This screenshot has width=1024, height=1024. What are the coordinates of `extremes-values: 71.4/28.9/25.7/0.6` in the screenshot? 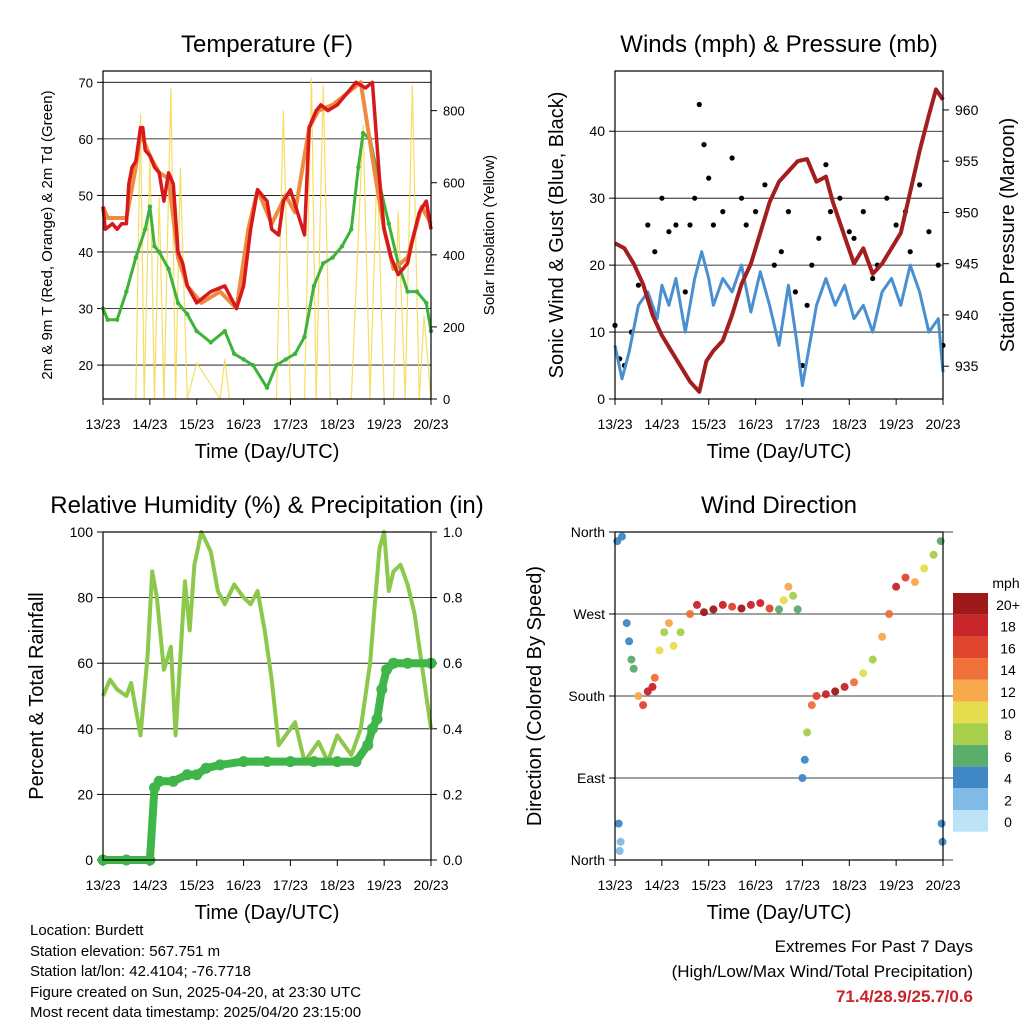 It's located at (904, 996).